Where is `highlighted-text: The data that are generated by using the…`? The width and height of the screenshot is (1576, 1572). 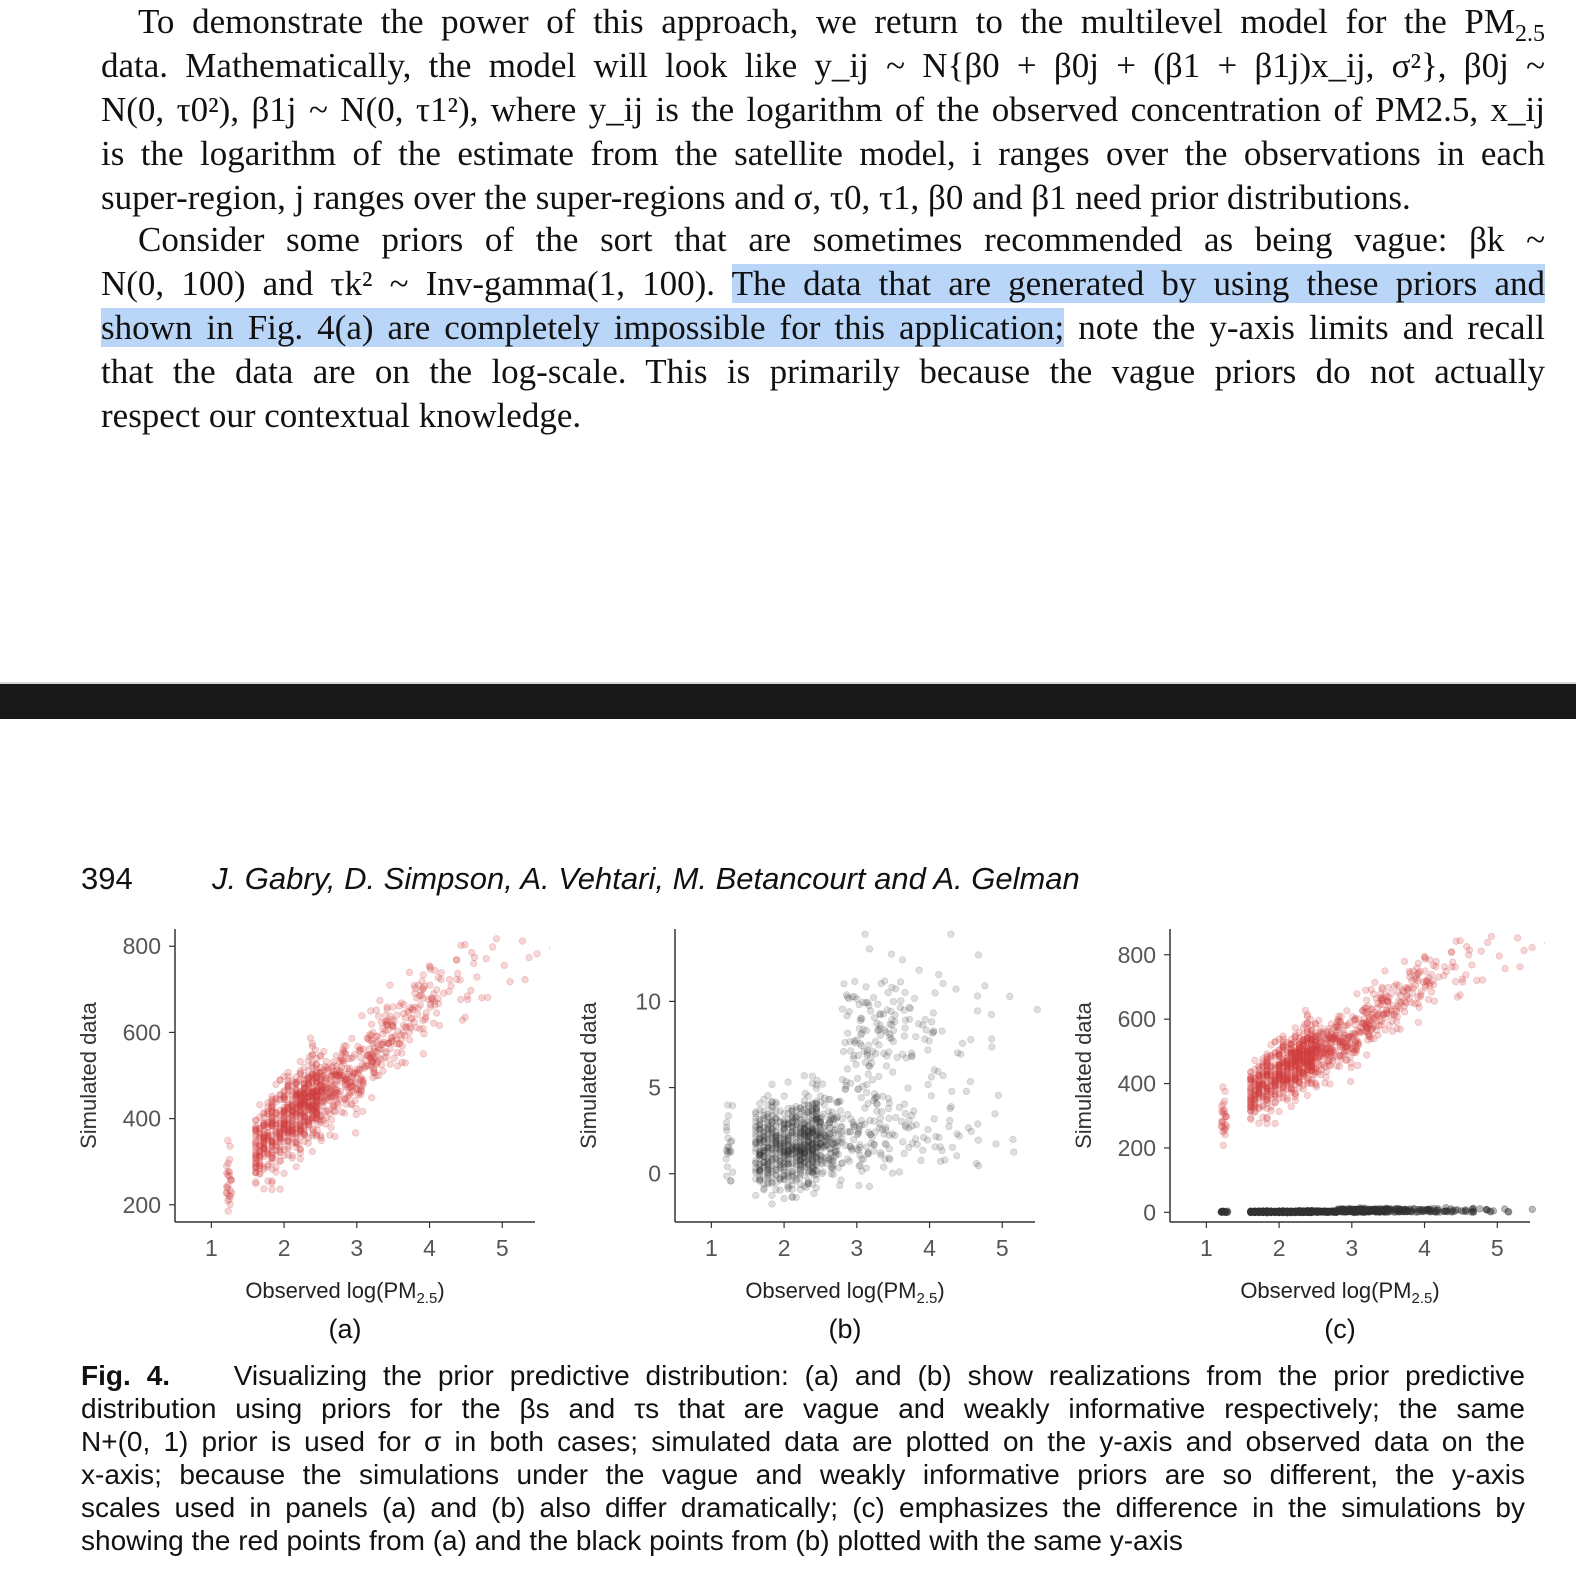
highlighted-text: The data that are generated by using the… is located at coordinates (1138, 283).